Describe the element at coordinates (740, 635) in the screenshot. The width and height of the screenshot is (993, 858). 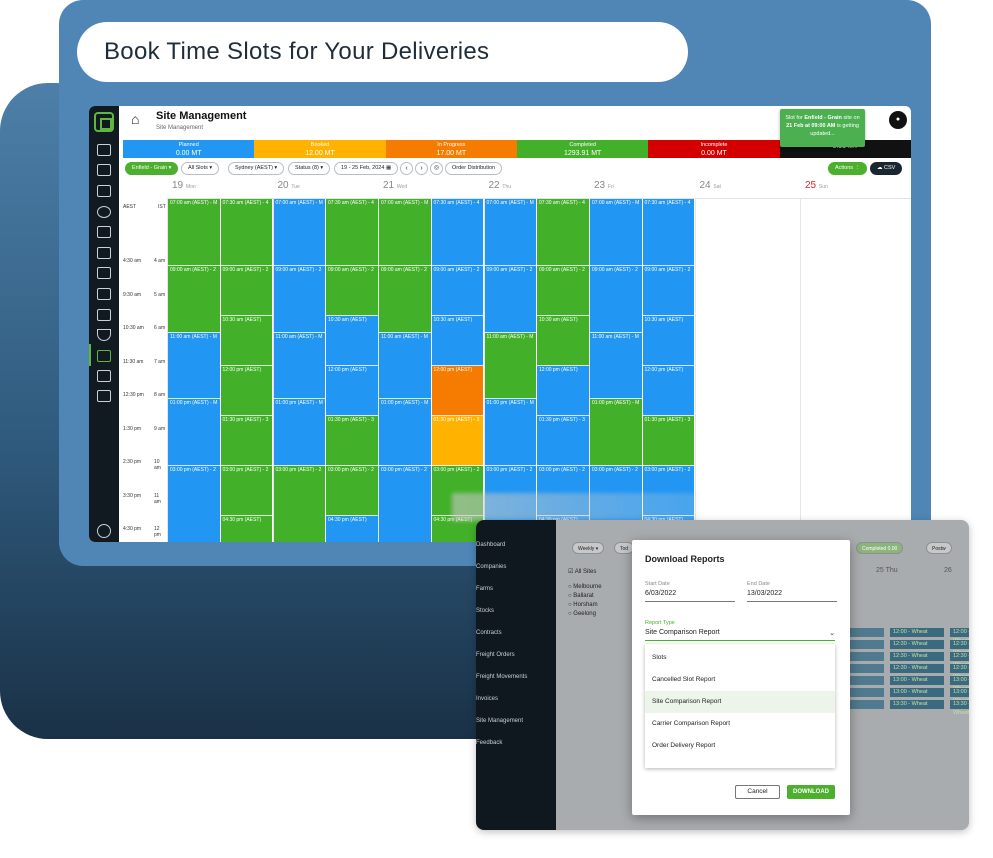
I see `report-type-select: Site Comparison Report ⌄` at that location.